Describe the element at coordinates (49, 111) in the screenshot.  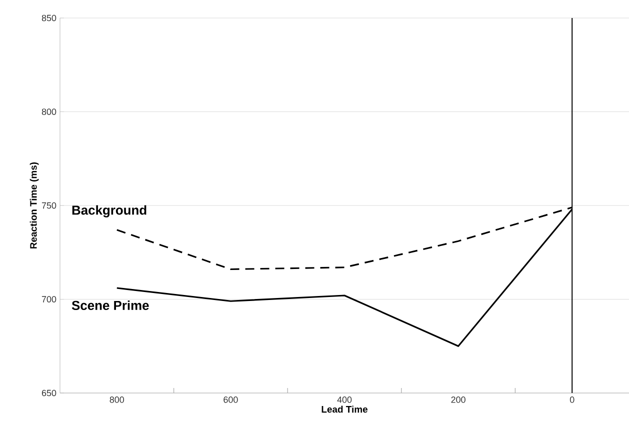
I see `y-tick-label: 800` at that location.